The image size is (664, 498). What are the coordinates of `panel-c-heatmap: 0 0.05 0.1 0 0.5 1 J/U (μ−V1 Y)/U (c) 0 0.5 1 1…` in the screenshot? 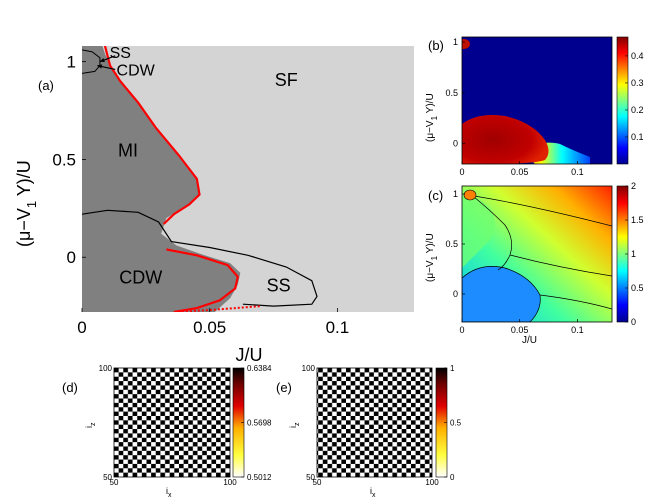 It's located at (534, 263).